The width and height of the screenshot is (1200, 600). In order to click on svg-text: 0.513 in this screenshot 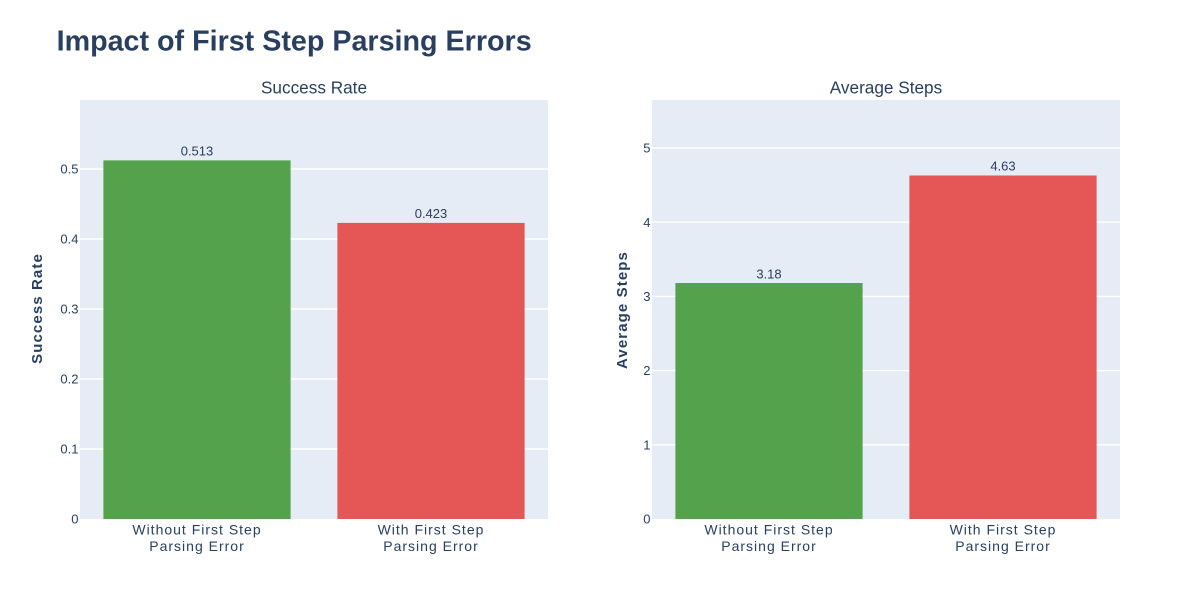, I will do `click(197, 150)`.